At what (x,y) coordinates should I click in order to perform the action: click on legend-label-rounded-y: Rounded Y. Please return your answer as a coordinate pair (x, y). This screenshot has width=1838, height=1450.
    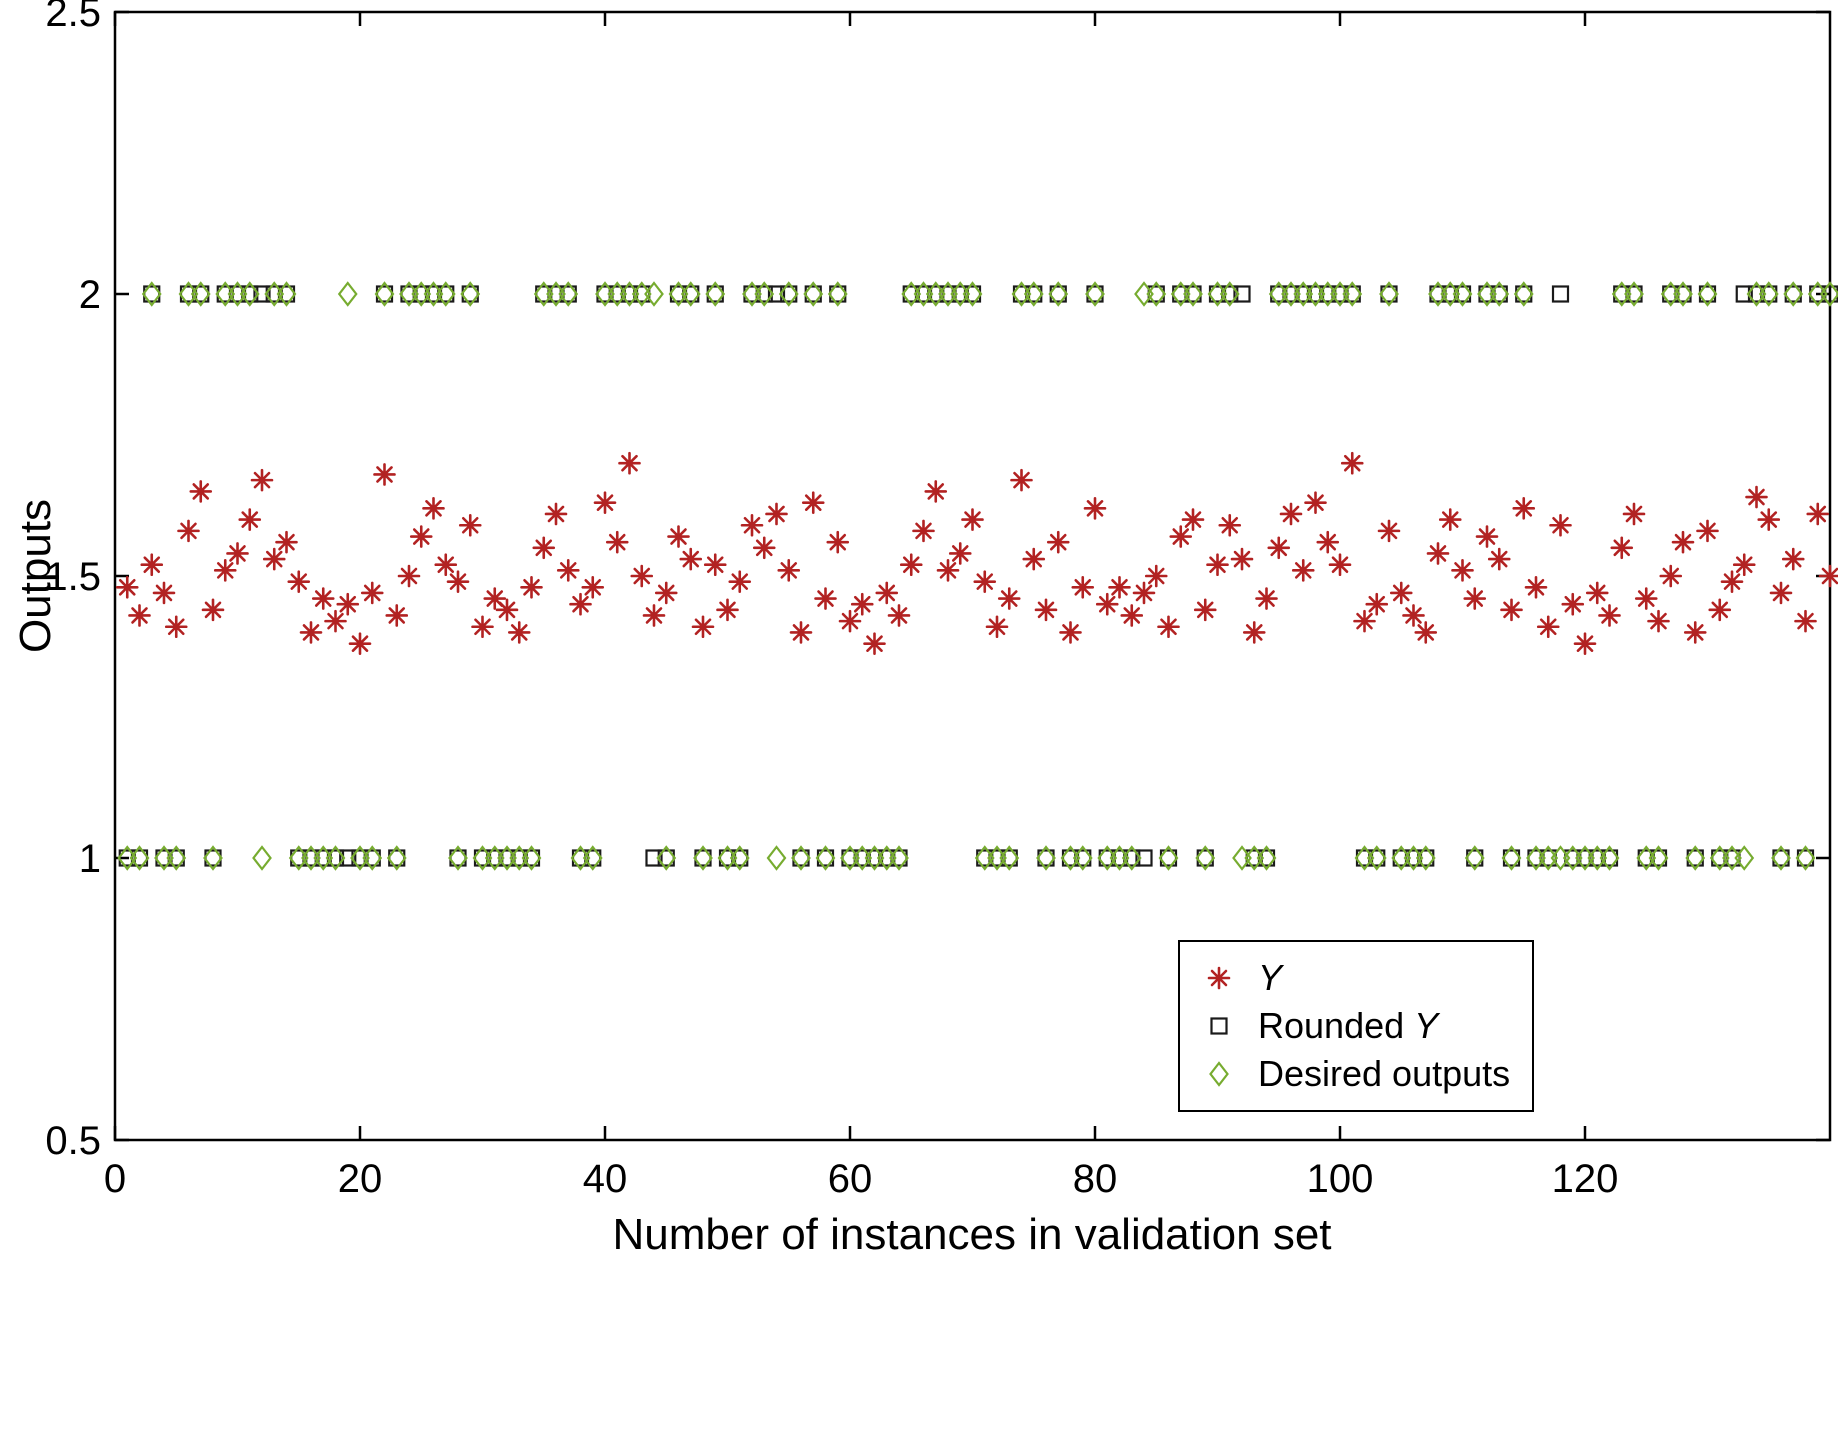
    Looking at the image, I should click on (1348, 1025).